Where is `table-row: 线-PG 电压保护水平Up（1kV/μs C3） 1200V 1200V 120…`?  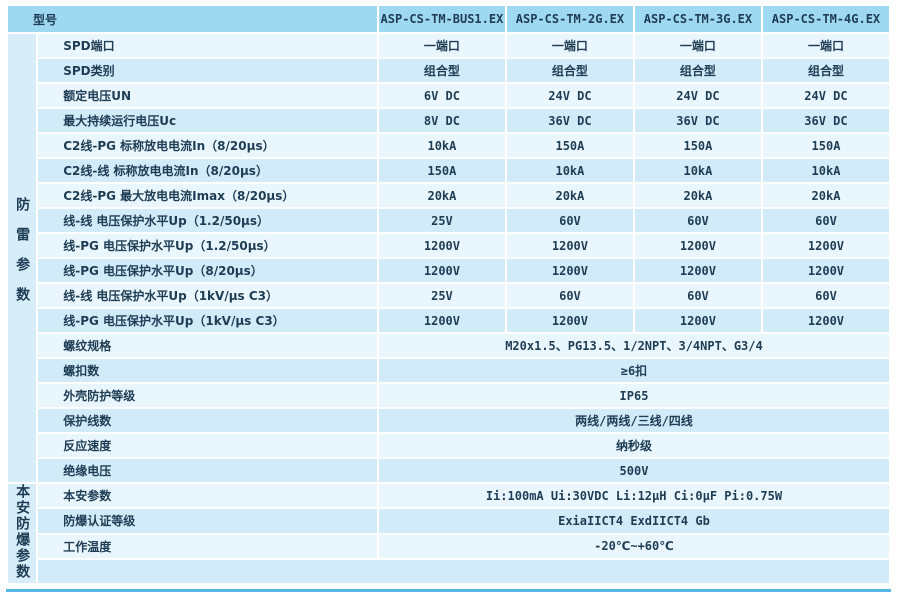
table-row: 线-PG 电压保护水平Up（1kV/μs C3） 1200V 1200V 120… is located at coordinates (448, 320).